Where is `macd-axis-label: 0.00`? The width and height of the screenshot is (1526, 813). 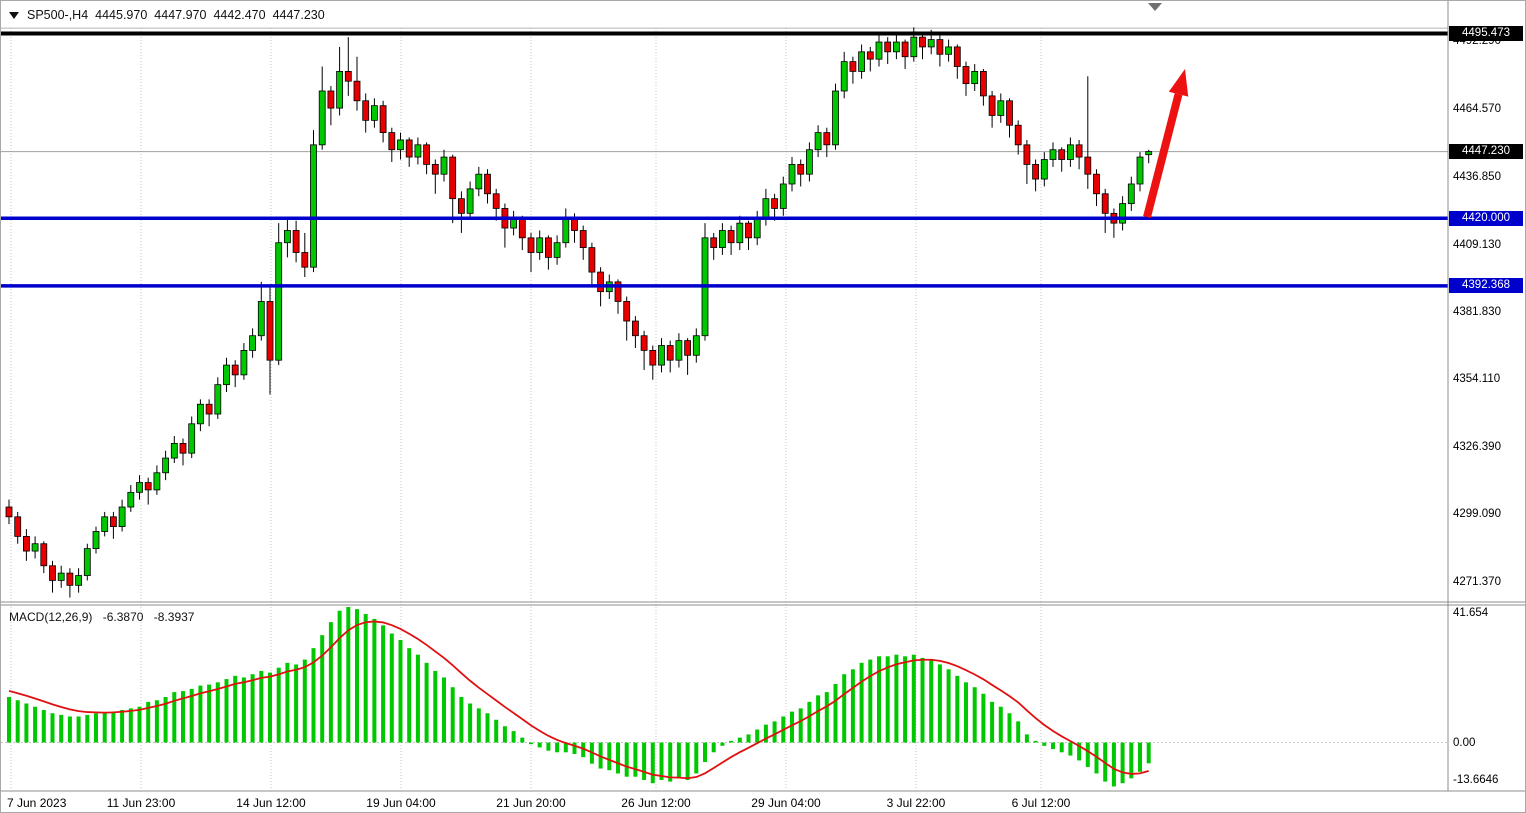
macd-axis-label: 0.00 is located at coordinates (1464, 742).